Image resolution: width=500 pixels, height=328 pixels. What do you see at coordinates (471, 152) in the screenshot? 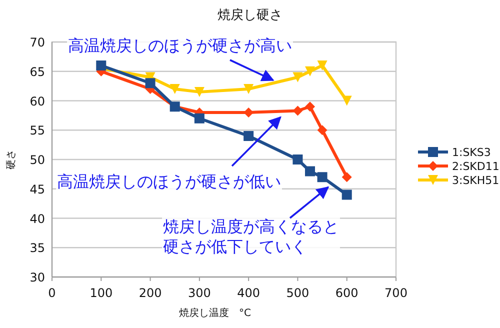
I see `legend-label: 1:SKS3` at bounding box center [471, 152].